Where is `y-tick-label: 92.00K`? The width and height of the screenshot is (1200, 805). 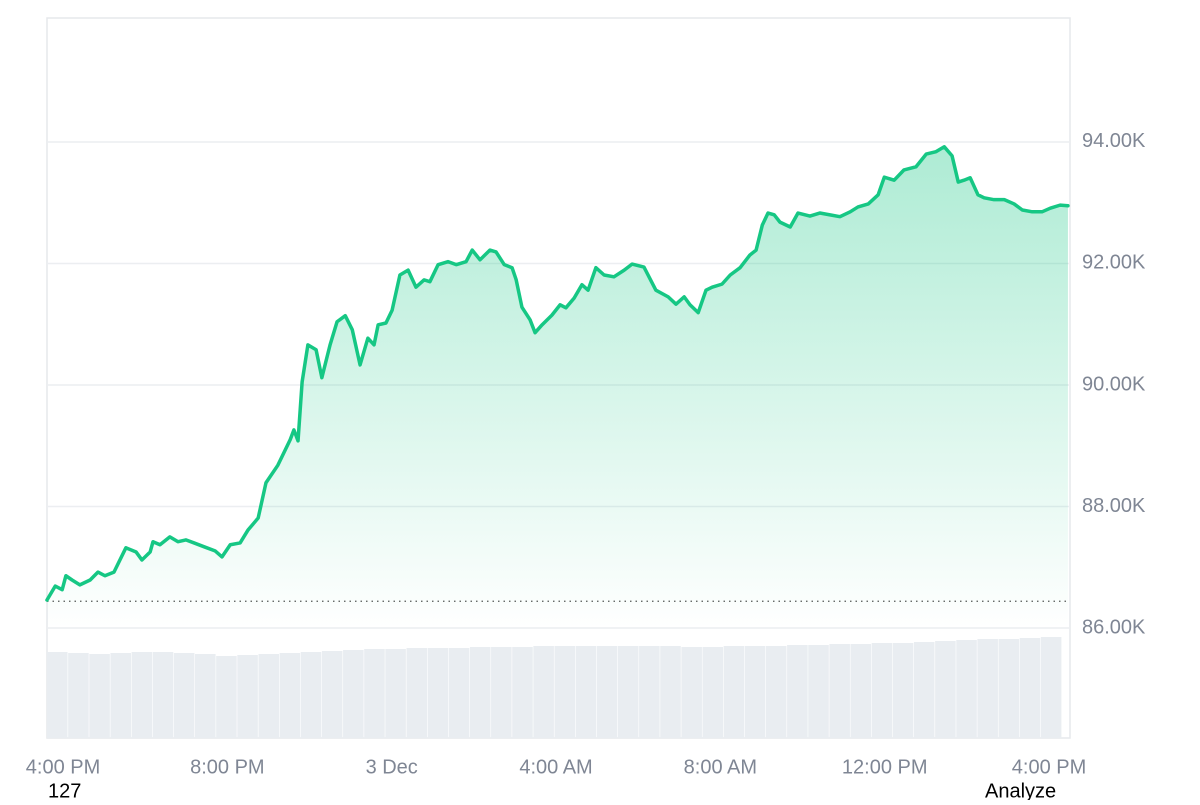 y-tick-label: 92.00K is located at coordinates (1114, 263).